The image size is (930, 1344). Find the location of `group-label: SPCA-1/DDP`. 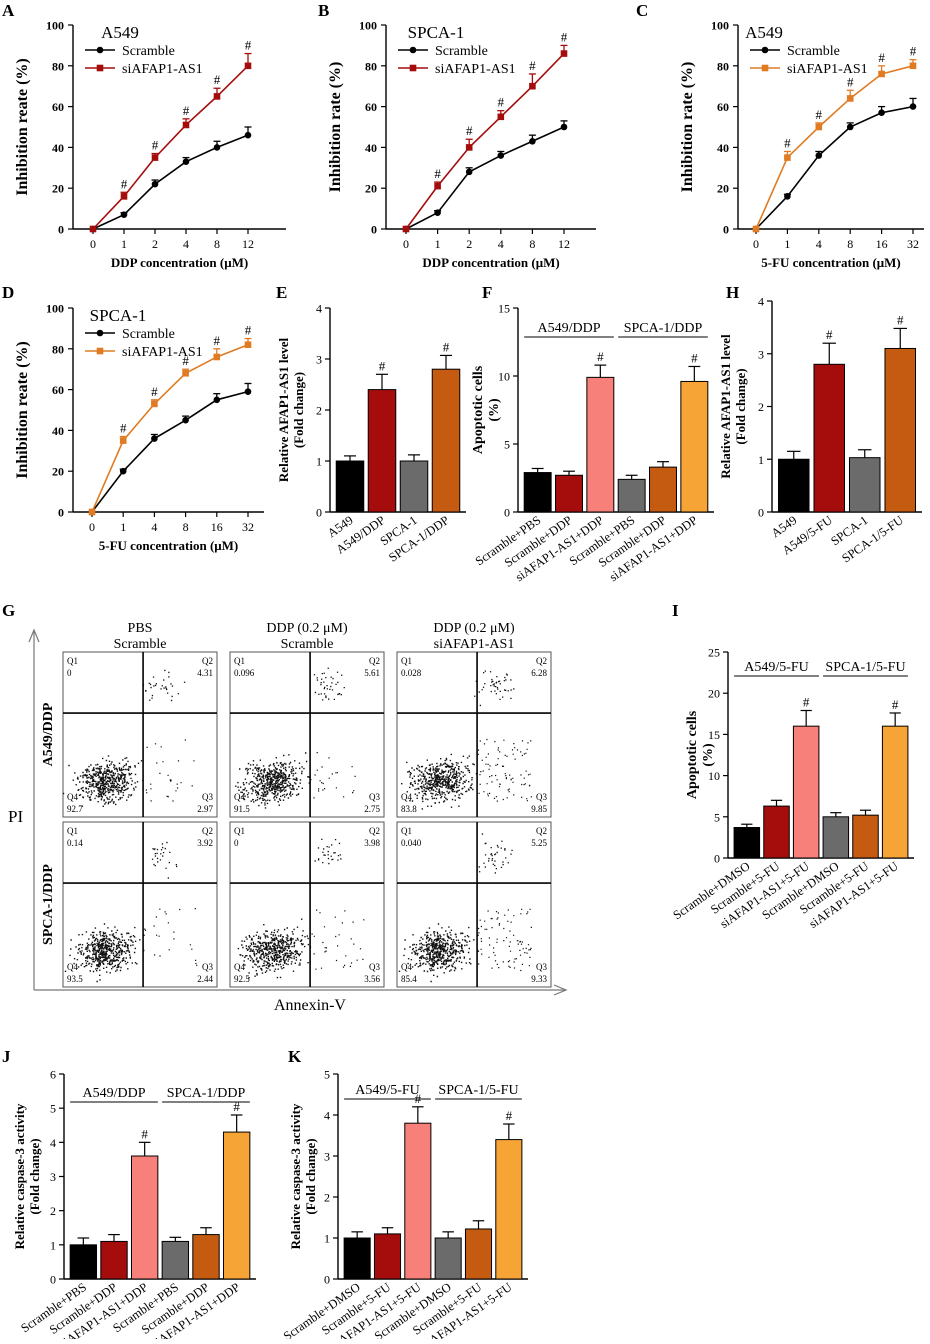

group-label: SPCA-1/DDP is located at coordinates (663, 328).